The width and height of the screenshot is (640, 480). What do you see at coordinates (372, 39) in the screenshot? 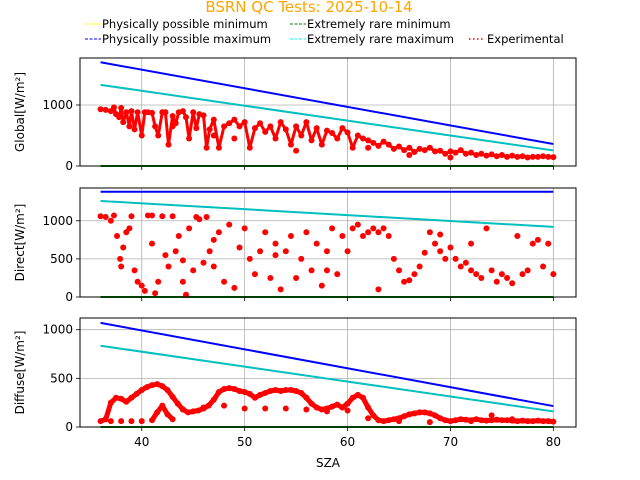
I see `legend-entry-rare-max: Extremely rare maximum` at bounding box center [372, 39].